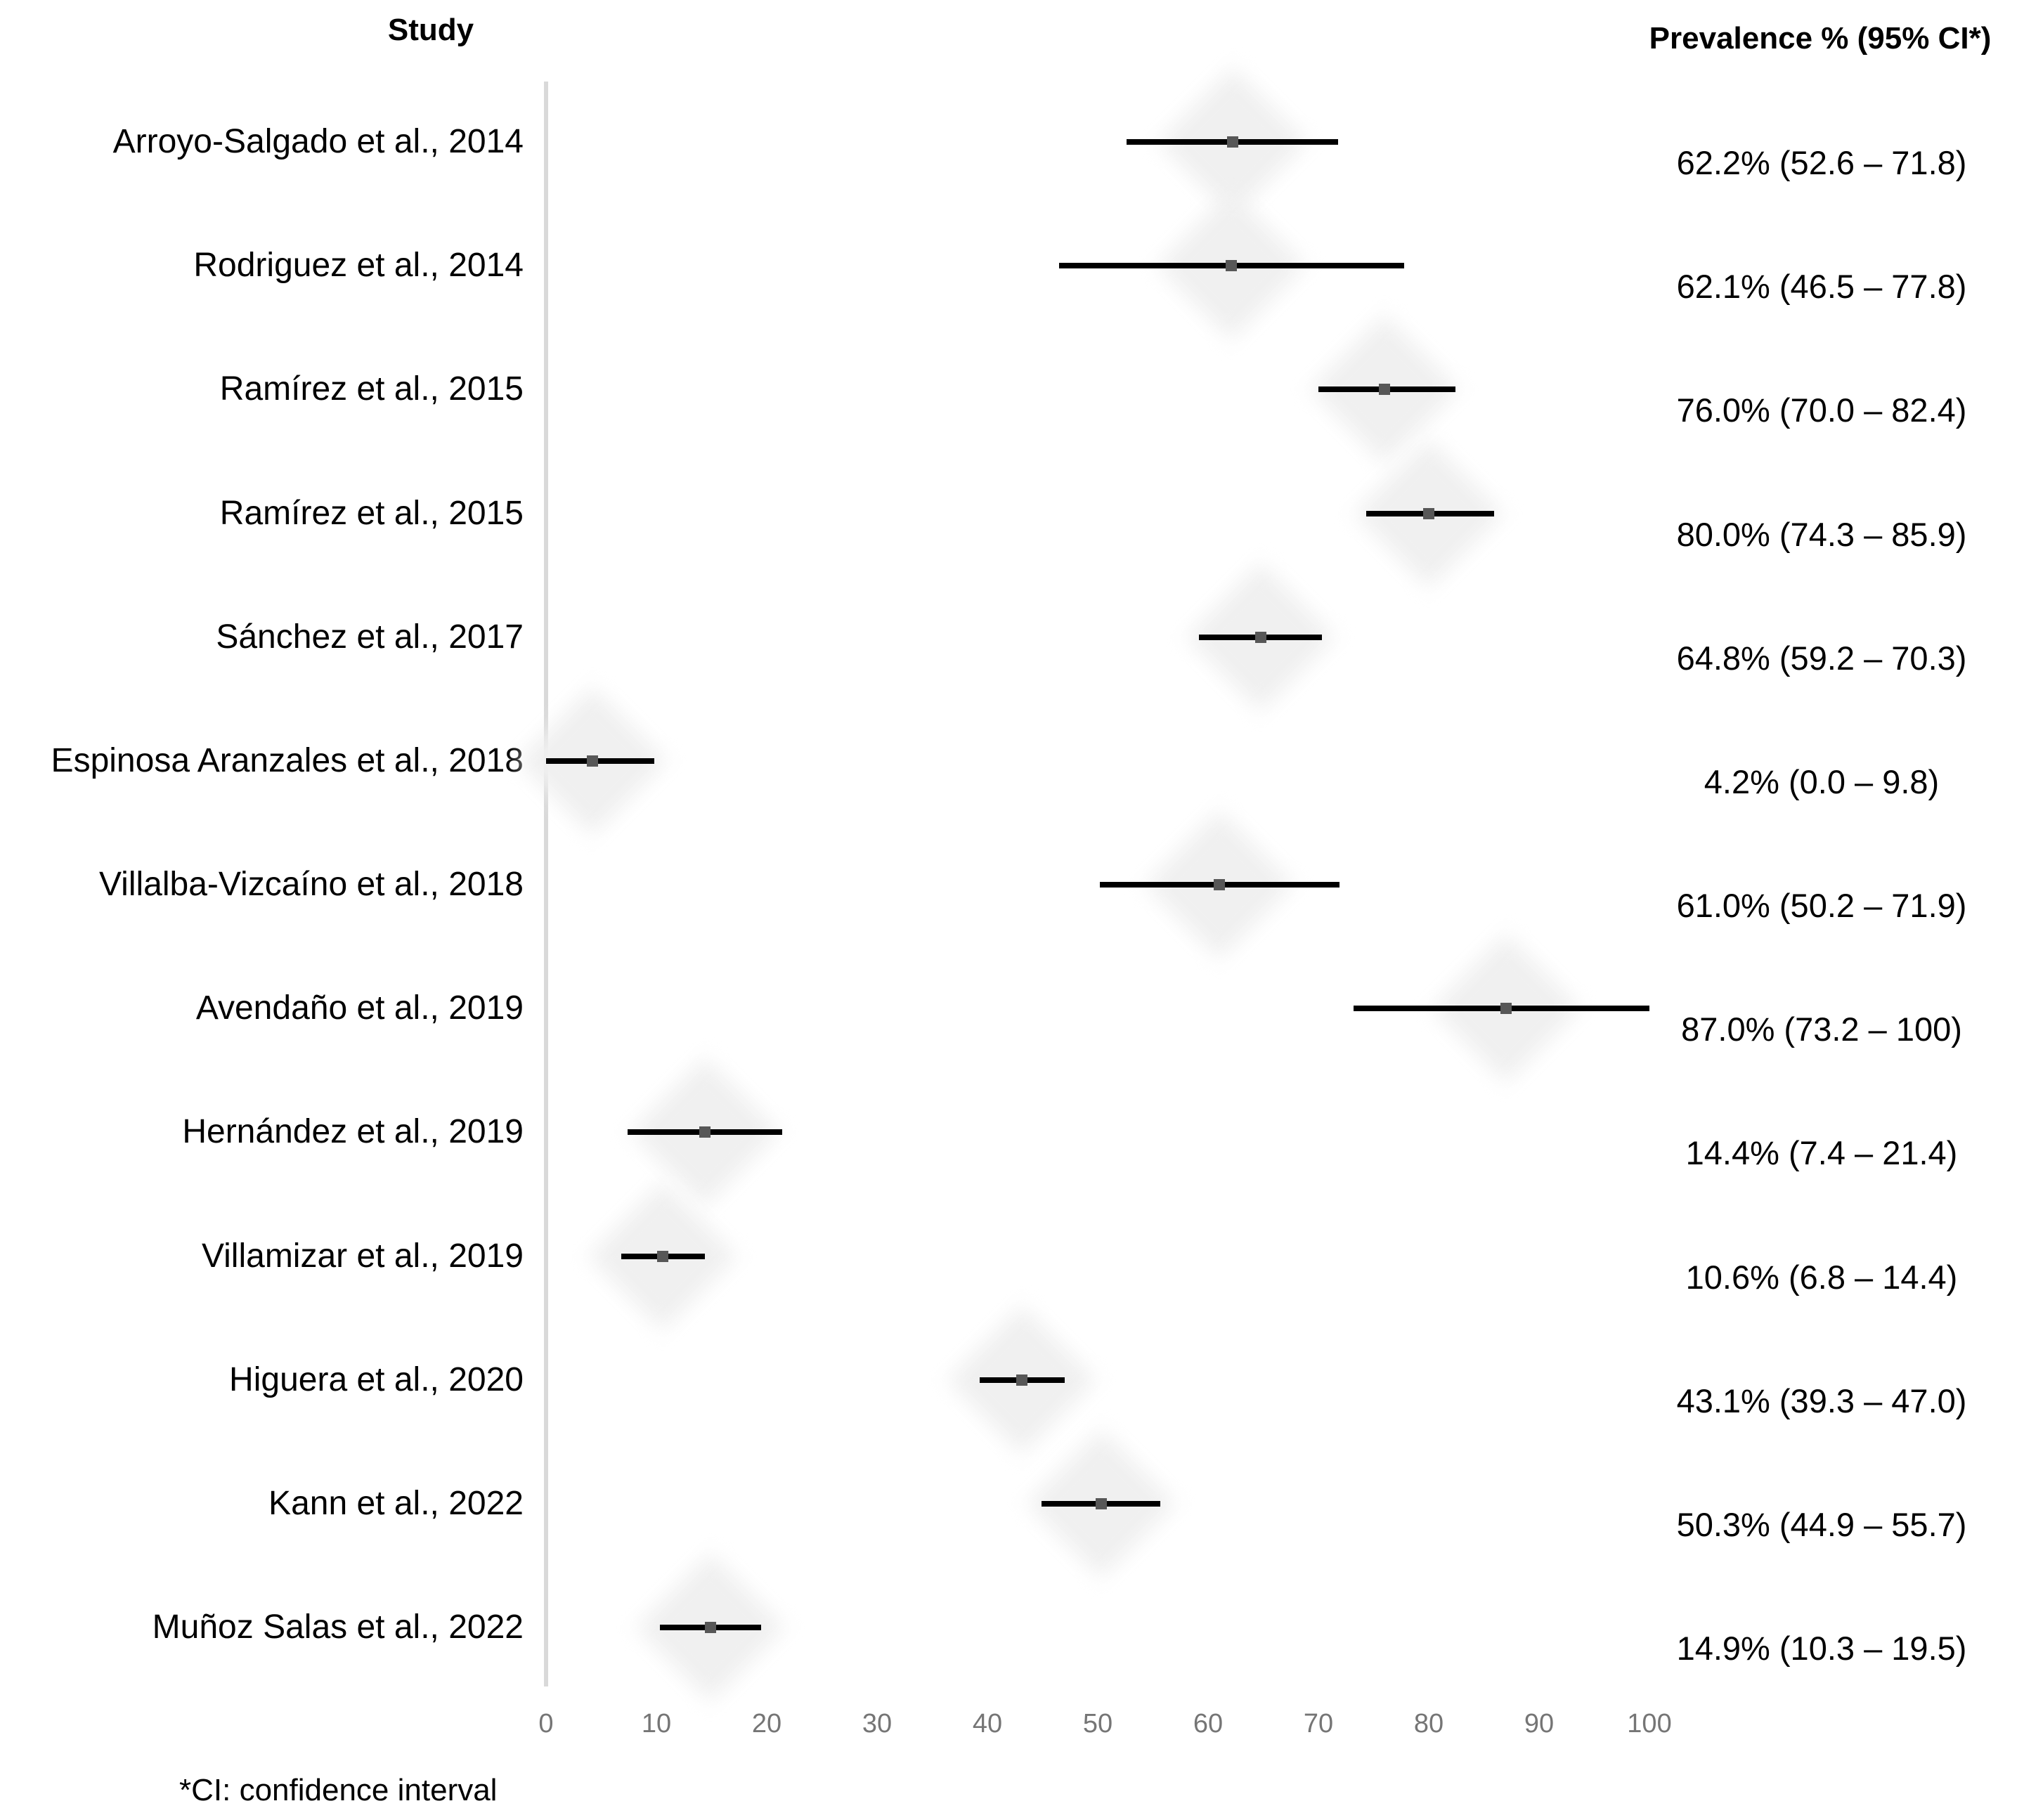 This screenshot has height=1820, width=2024. Describe the element at coordinates (1821, 287) in the screenshot. I see `prevalence-value: 62.1% (46.5 – 77.8)` at that location.